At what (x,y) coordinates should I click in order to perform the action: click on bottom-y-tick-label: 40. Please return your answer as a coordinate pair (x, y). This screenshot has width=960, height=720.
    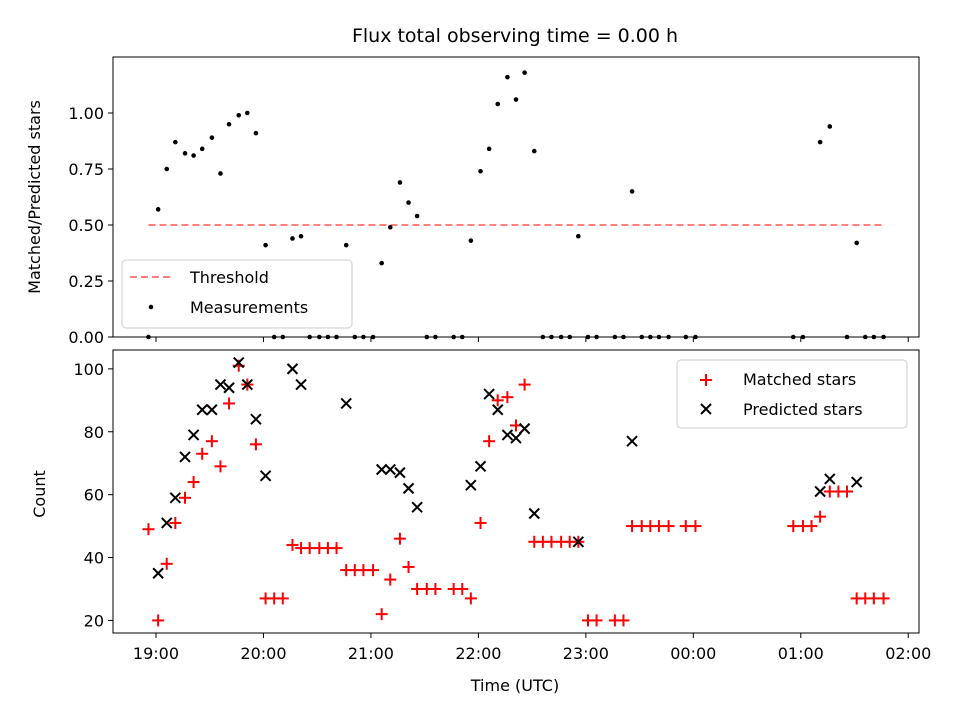
    Looking at the image, I should click on (94, 558).